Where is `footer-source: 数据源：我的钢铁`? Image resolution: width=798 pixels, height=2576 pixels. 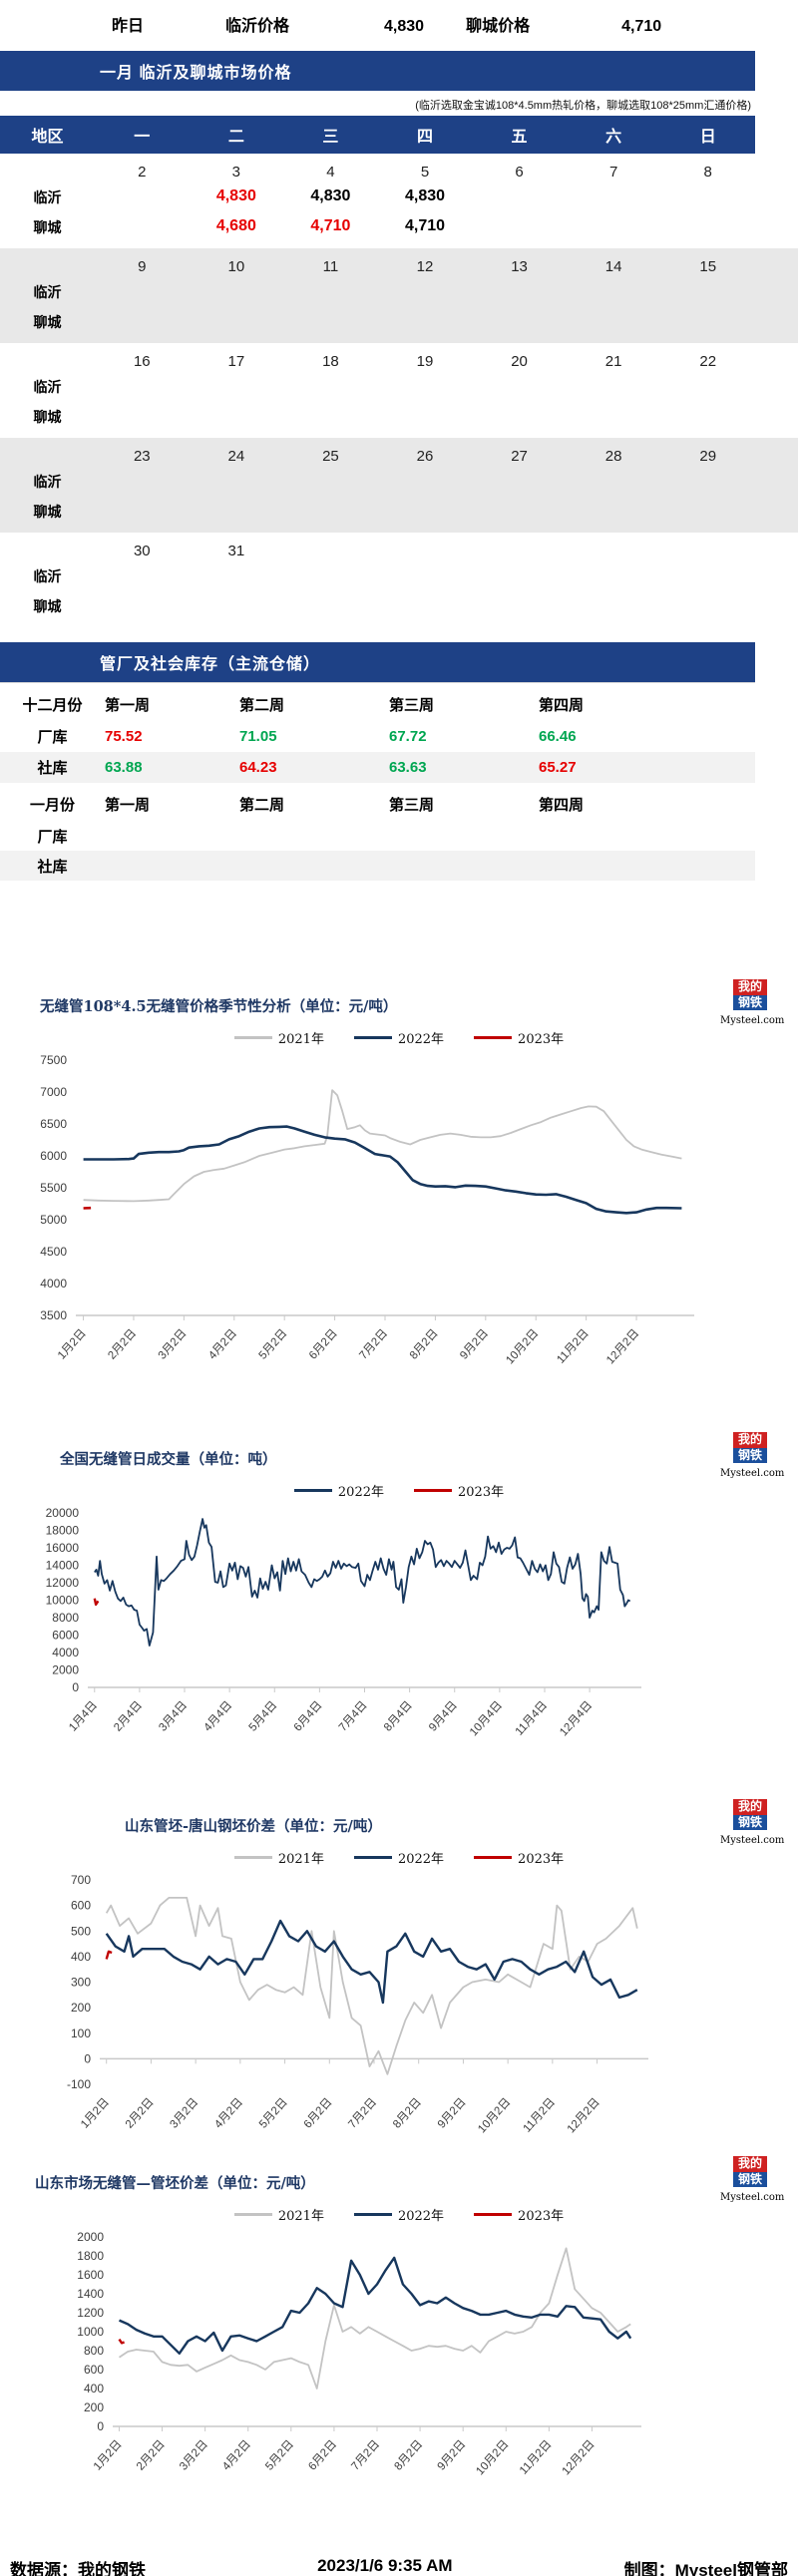 footer-source: 数据源：我的钢铁 is located at coordinates (78, 2568).